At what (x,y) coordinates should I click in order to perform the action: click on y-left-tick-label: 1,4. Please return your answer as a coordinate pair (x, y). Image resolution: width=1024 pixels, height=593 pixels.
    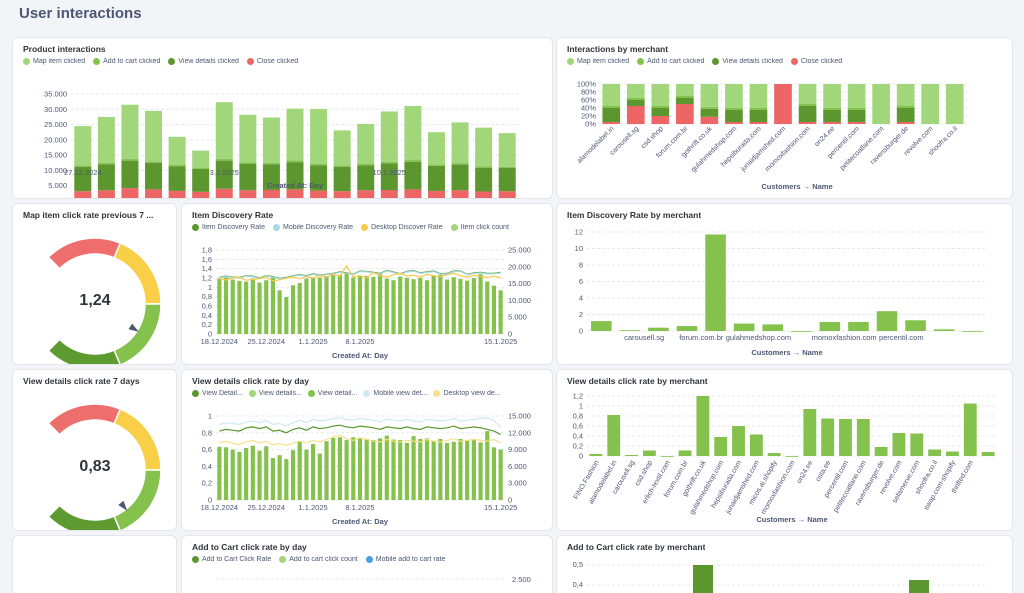
    Looking at the image, I should click on (207, 268).